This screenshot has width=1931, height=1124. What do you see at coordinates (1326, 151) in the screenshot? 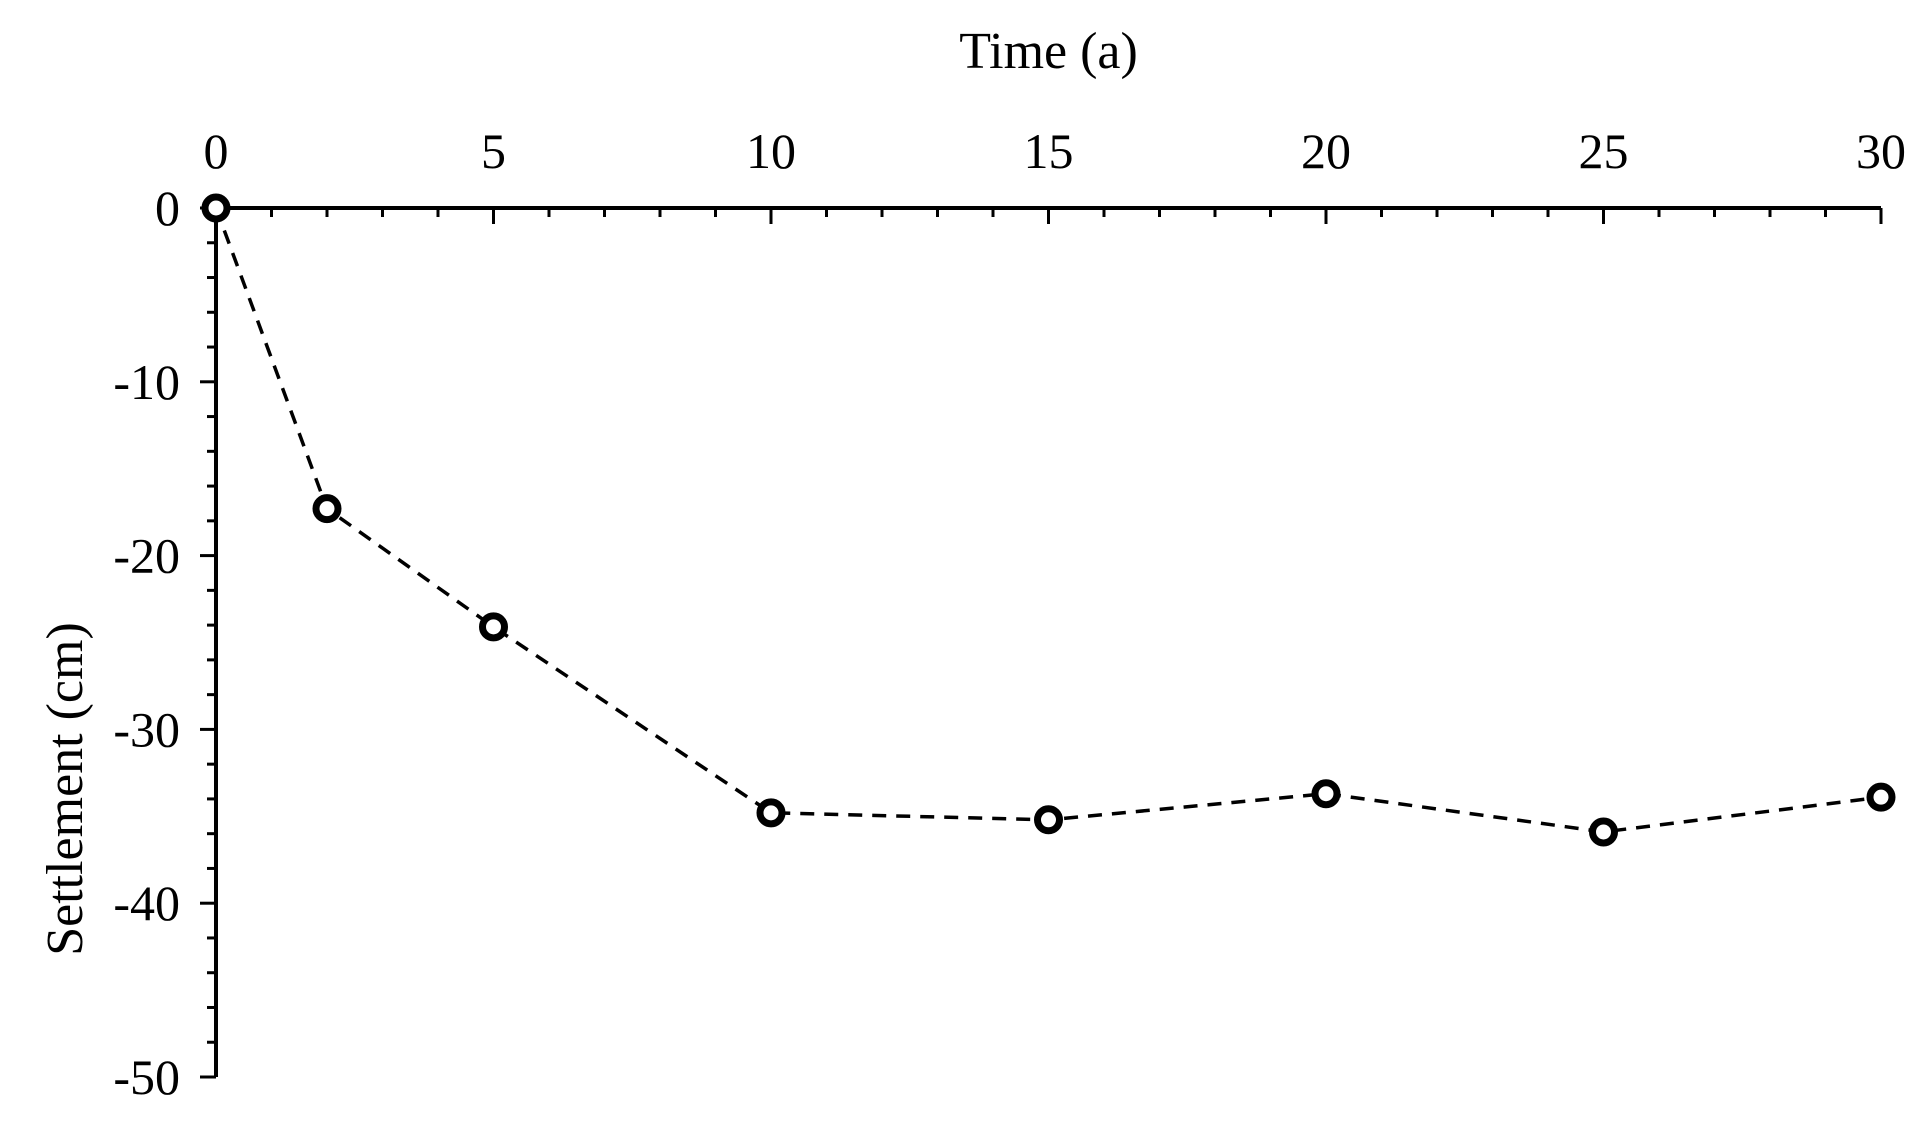
I see `x-tick-label: 20` at bounding box center [1326, 151].